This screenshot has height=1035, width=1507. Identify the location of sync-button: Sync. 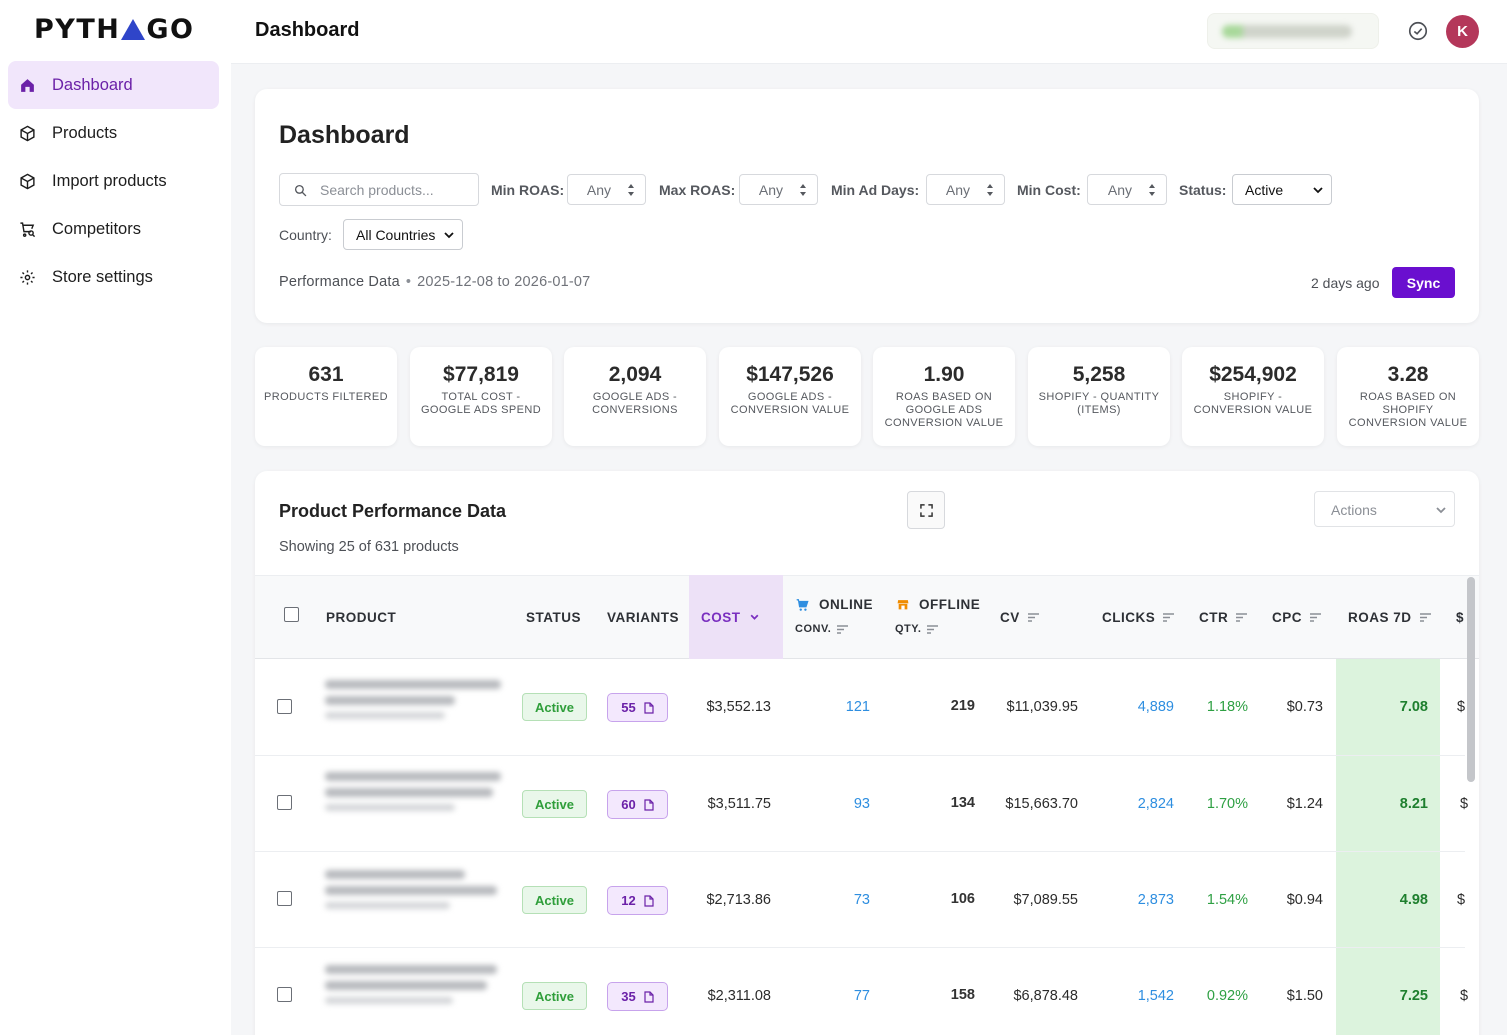
(1423, 282).